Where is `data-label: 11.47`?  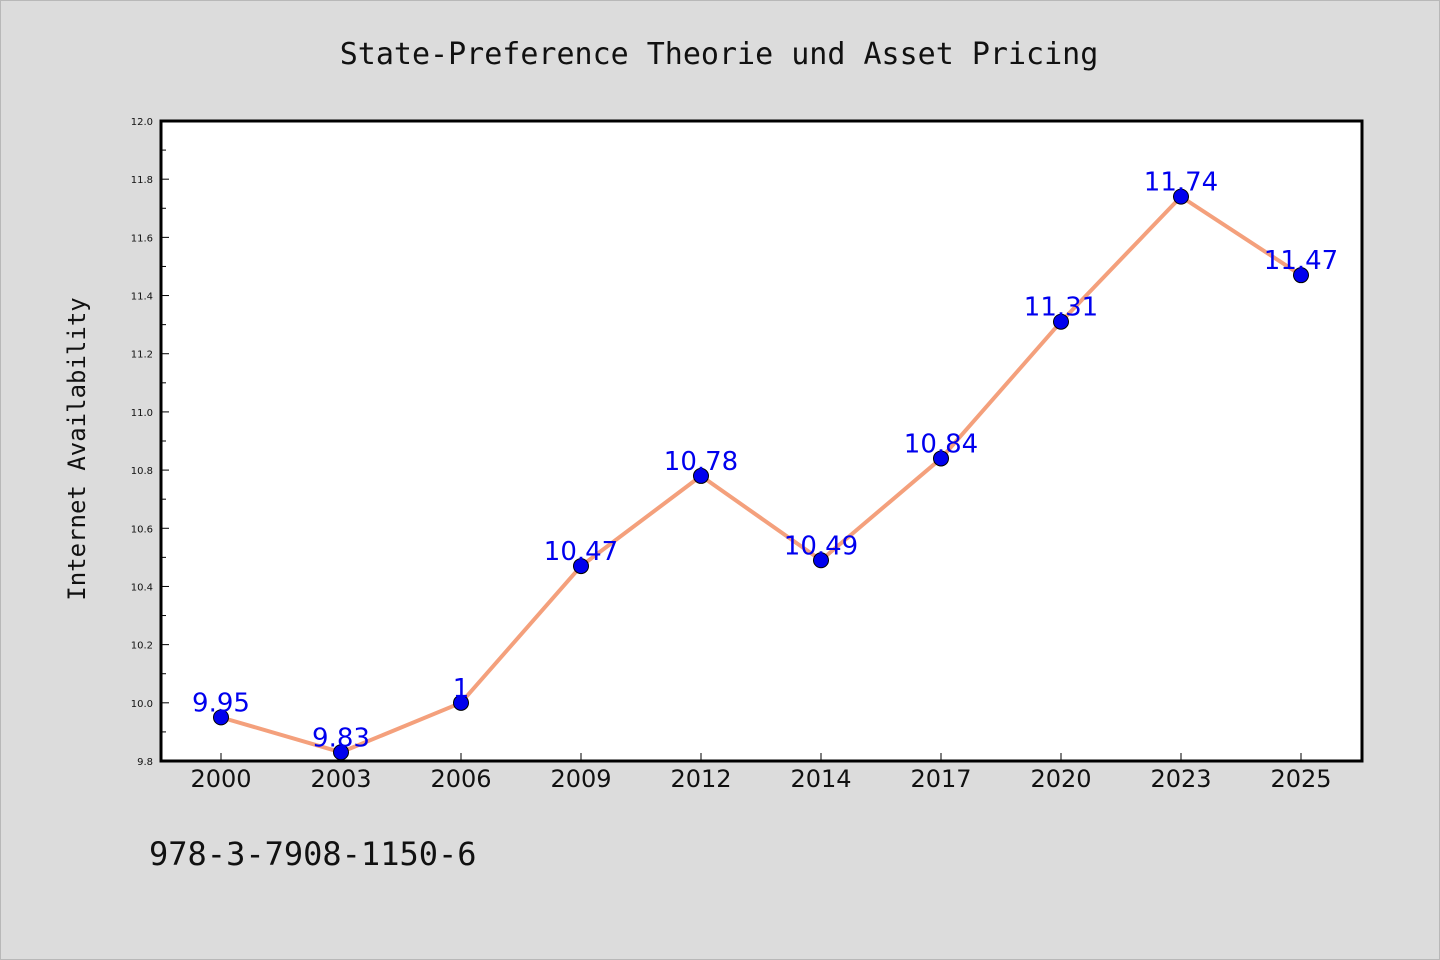 data-label: 11.47 is located at coordinates (1301, 261).